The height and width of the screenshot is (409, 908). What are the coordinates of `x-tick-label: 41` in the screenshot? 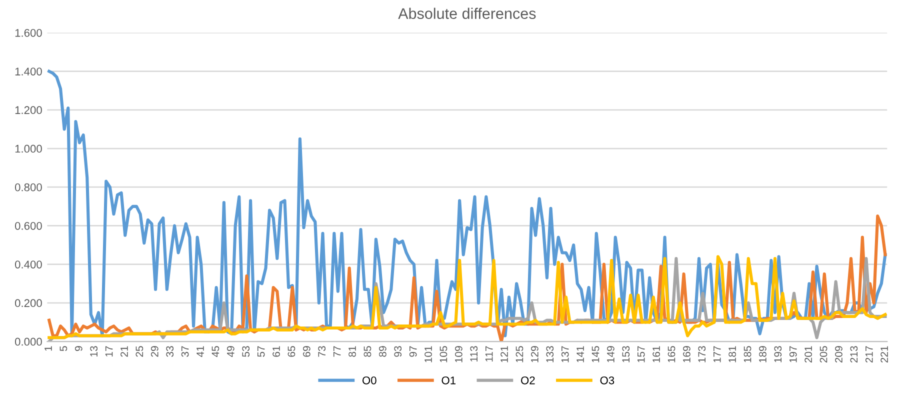 It's located at (200, 352).